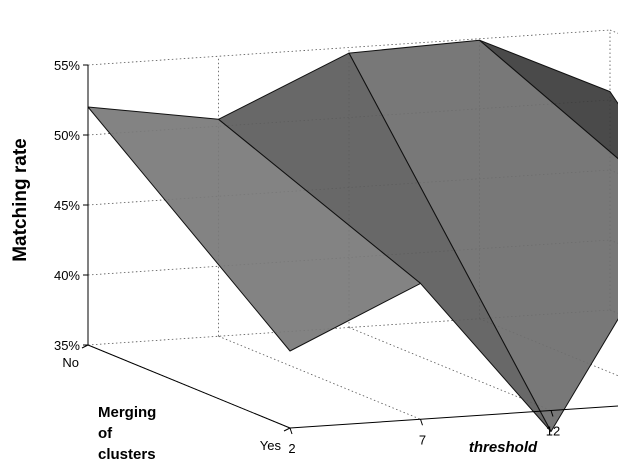 This screenshot has height=469, width=618. Describe the element at coordinates (67, 345) in the screenshot. I see `y-tick-label: 35%` at that location.